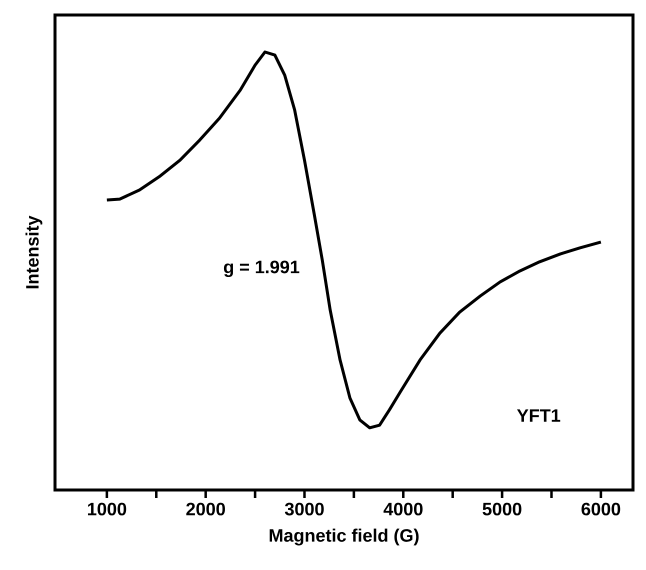 The image size is (646, 570). Describe the element at coordinates (403, 509) in the screenshot. I see `x-tick-label: 4000` at that location.